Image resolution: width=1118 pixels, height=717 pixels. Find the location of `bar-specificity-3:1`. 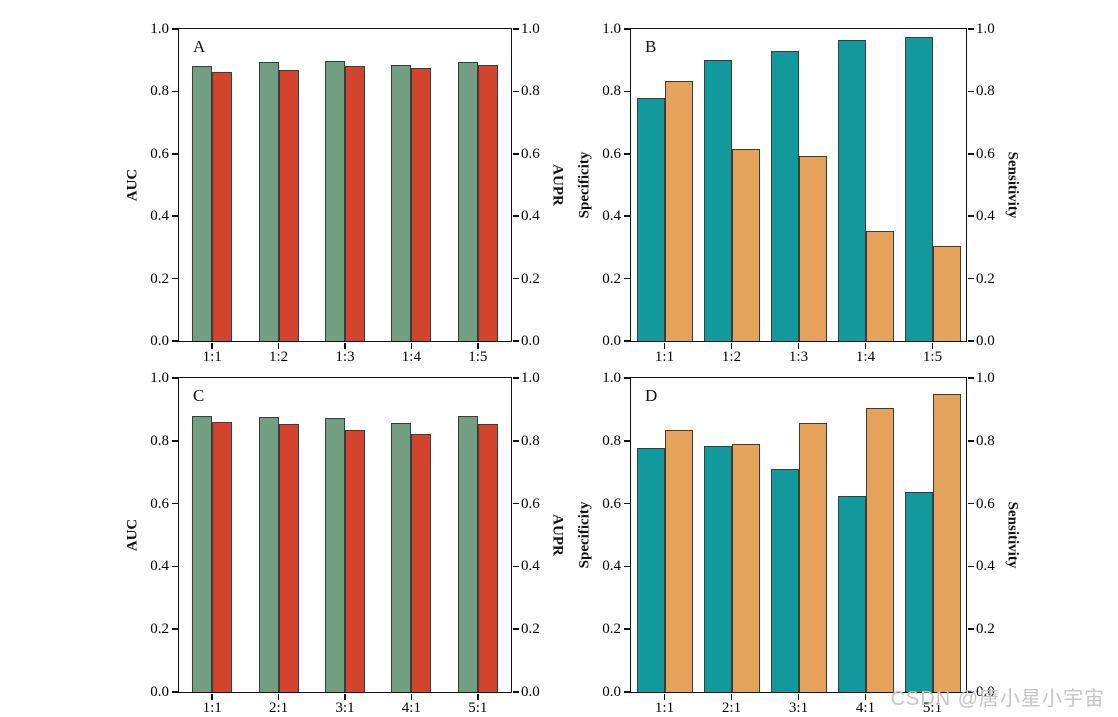

bar-specificity-3:1 is located at coordinates (784, 580).